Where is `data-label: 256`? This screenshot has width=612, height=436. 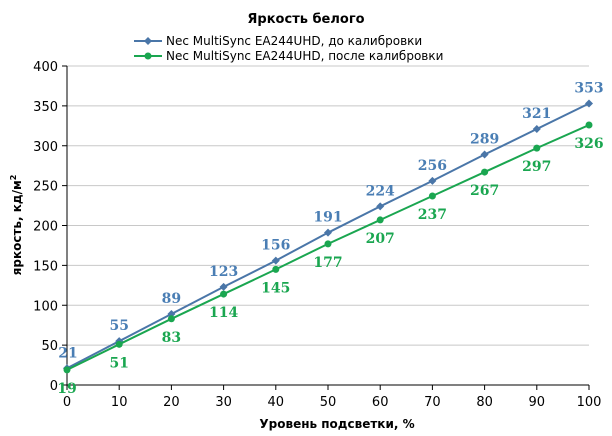 data-label: 256 is located at coordinates (432, 166).